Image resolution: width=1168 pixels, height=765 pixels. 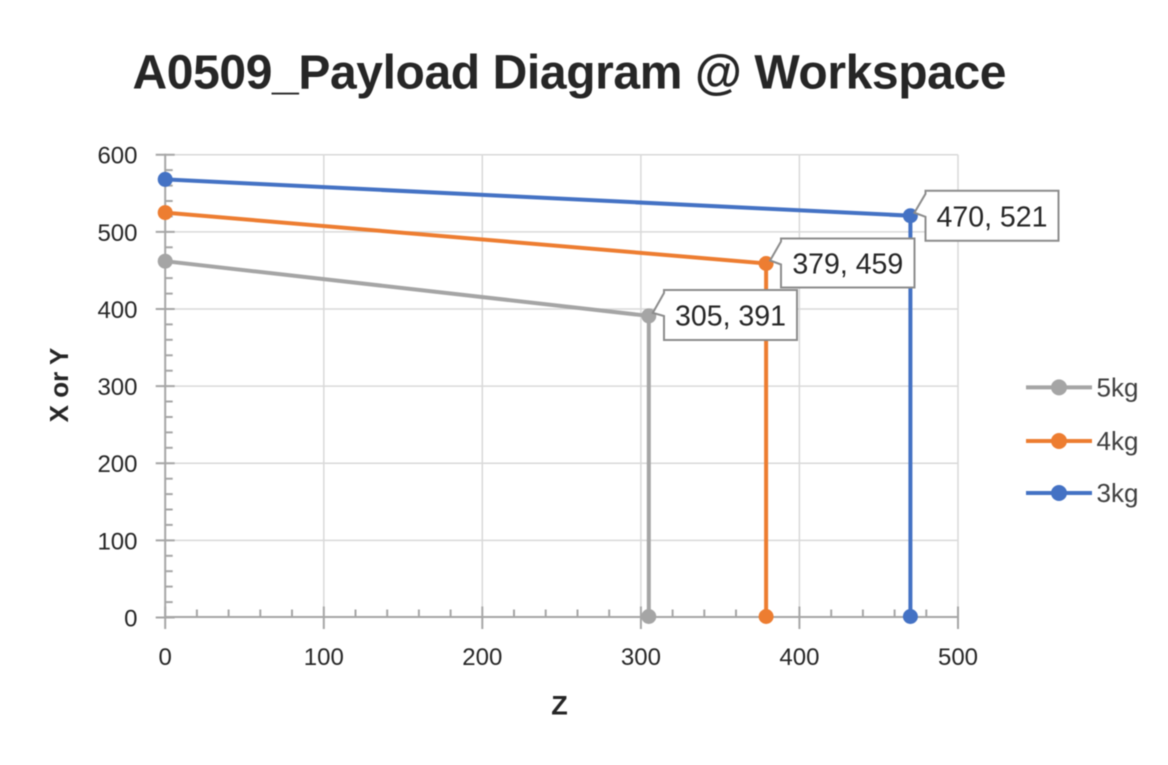 I want to click on svg-text: 5kg, so click(x=1118, y=387).